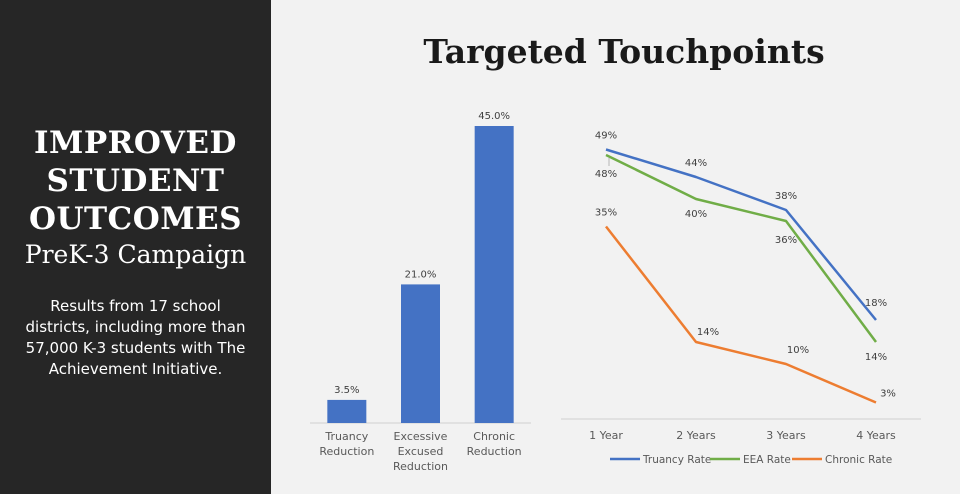 The image size is (960, 494). I want to click on bar-data-label-2: 45.0%, so click(494, 116).